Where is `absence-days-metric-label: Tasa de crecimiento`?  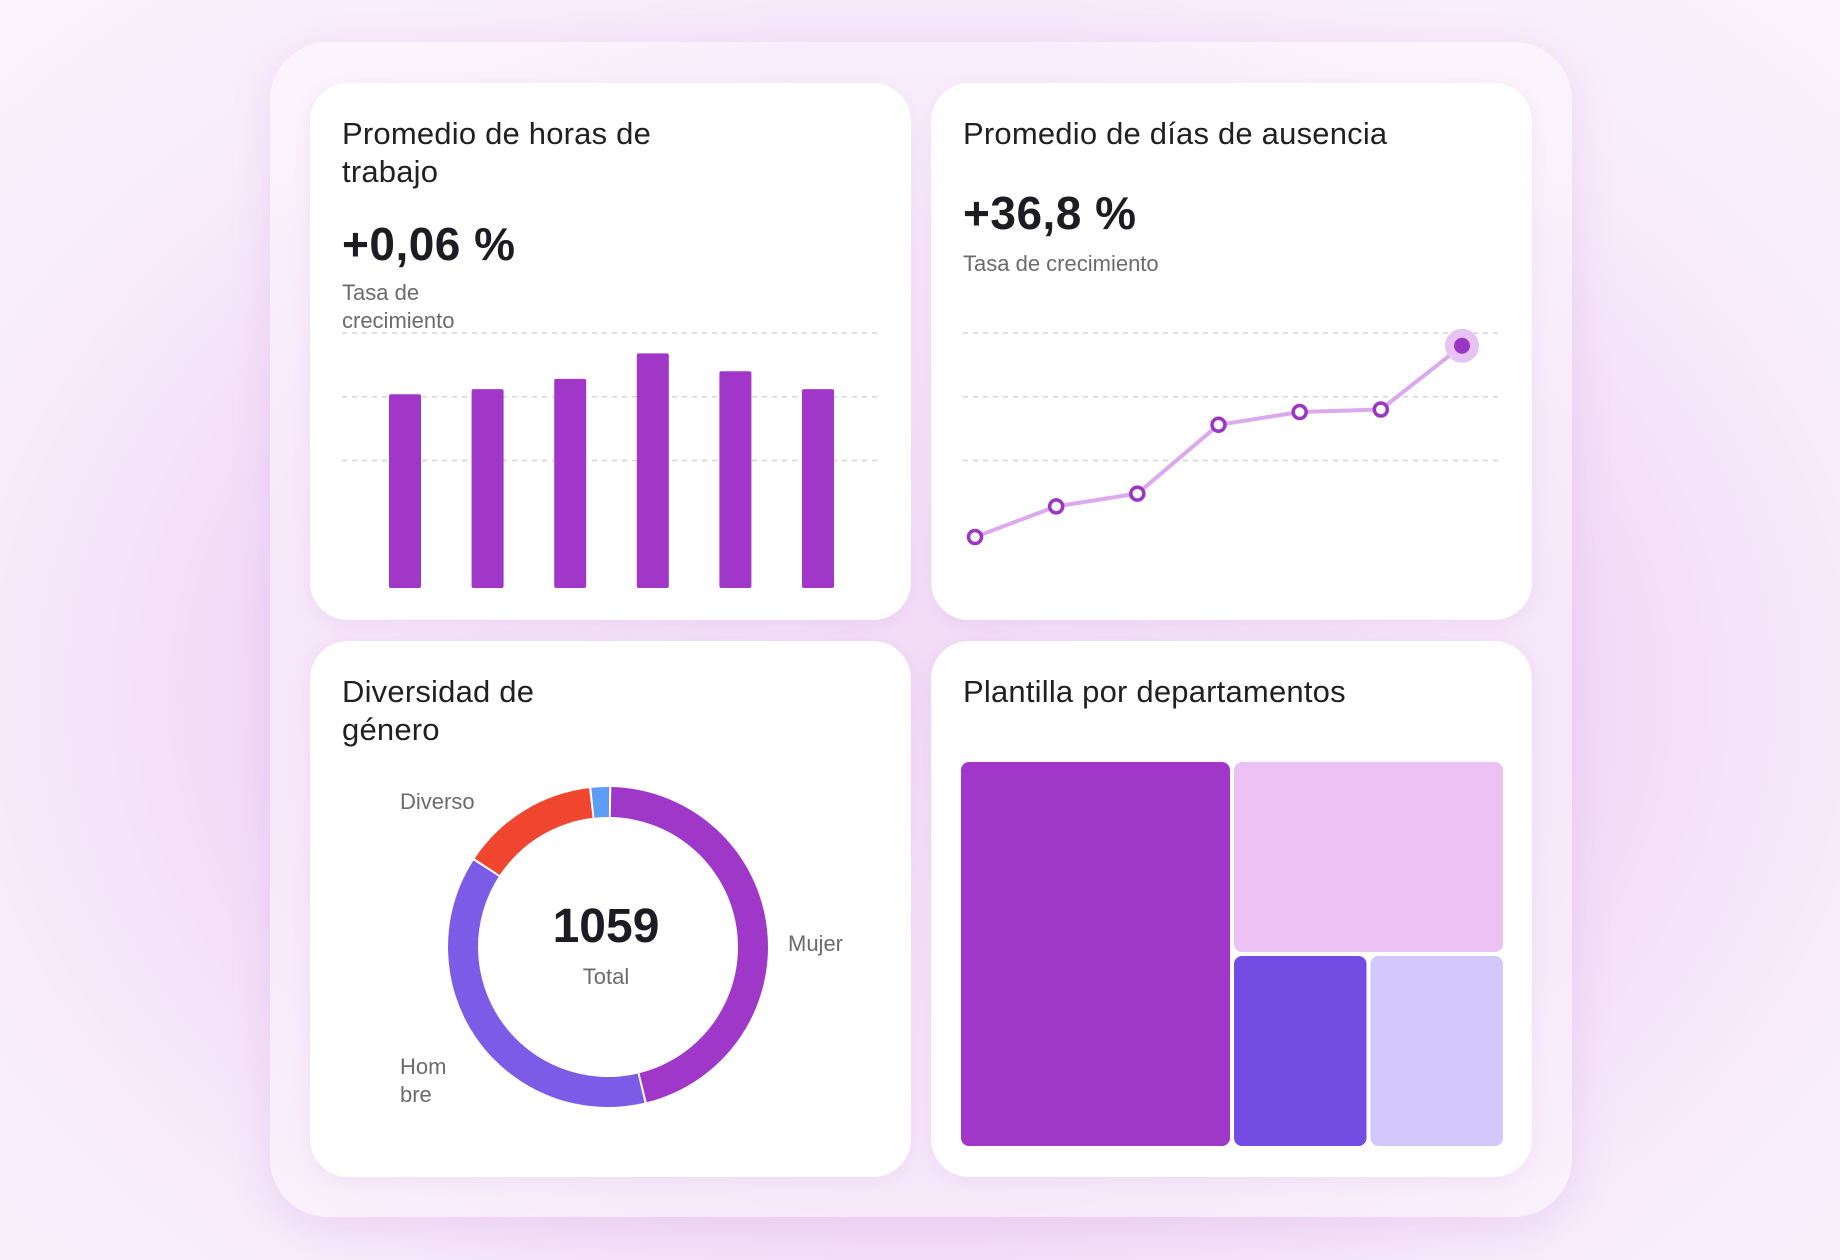 absence-days-metric-label: Tasa de crecimiento is located at coordinates (1061, 263).